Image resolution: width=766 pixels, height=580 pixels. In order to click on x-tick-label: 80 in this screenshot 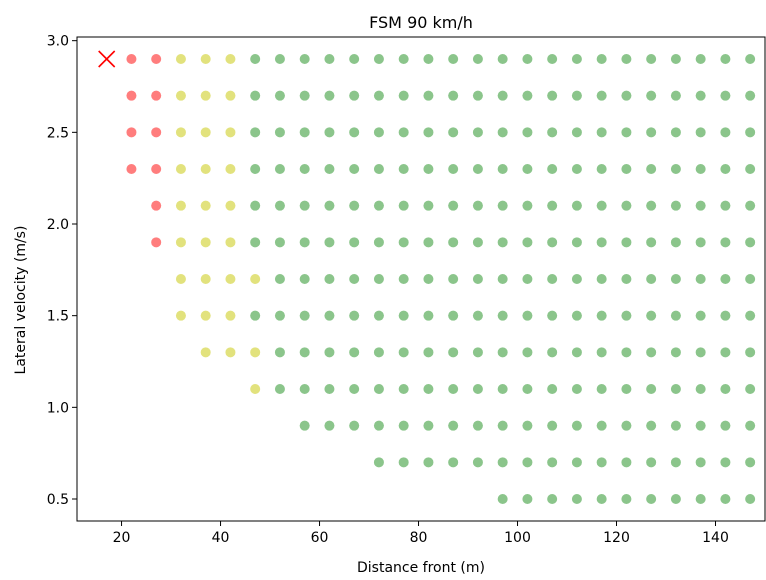, I will do `click(419, 538)`.